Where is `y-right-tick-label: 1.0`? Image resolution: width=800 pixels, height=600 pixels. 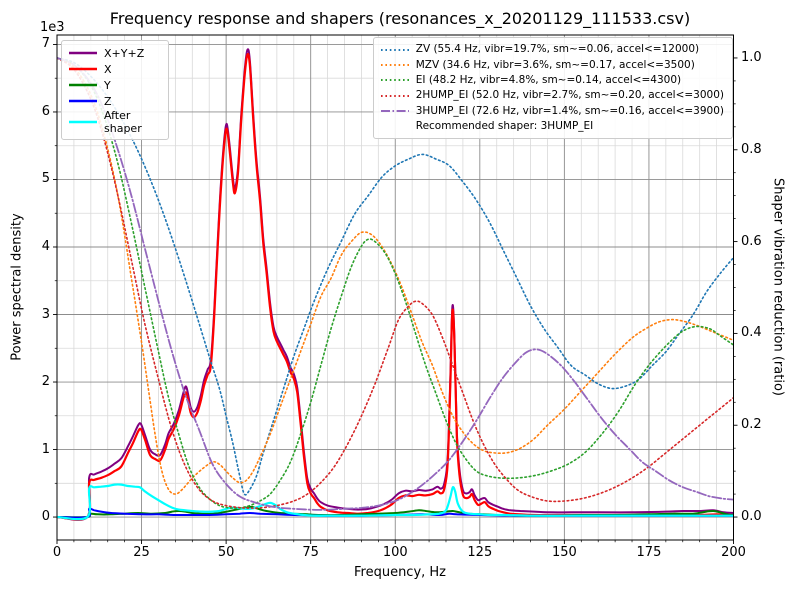 y-right-tick-label: 1.0 is located at coordinates (751, 57).